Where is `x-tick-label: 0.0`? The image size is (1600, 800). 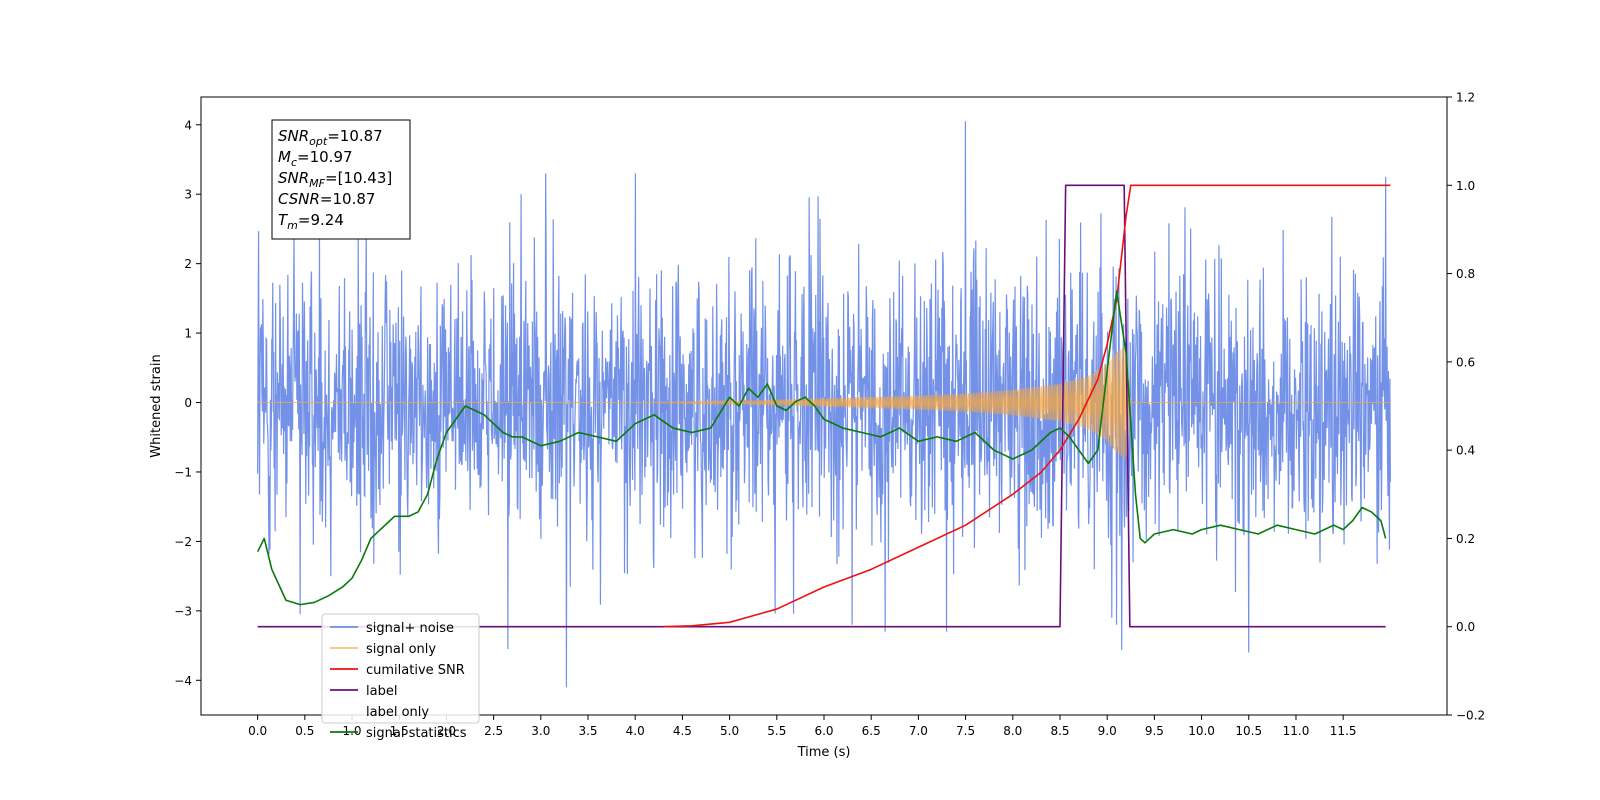
x-tick-label: 0.0 is located at coordinates (257, 731).